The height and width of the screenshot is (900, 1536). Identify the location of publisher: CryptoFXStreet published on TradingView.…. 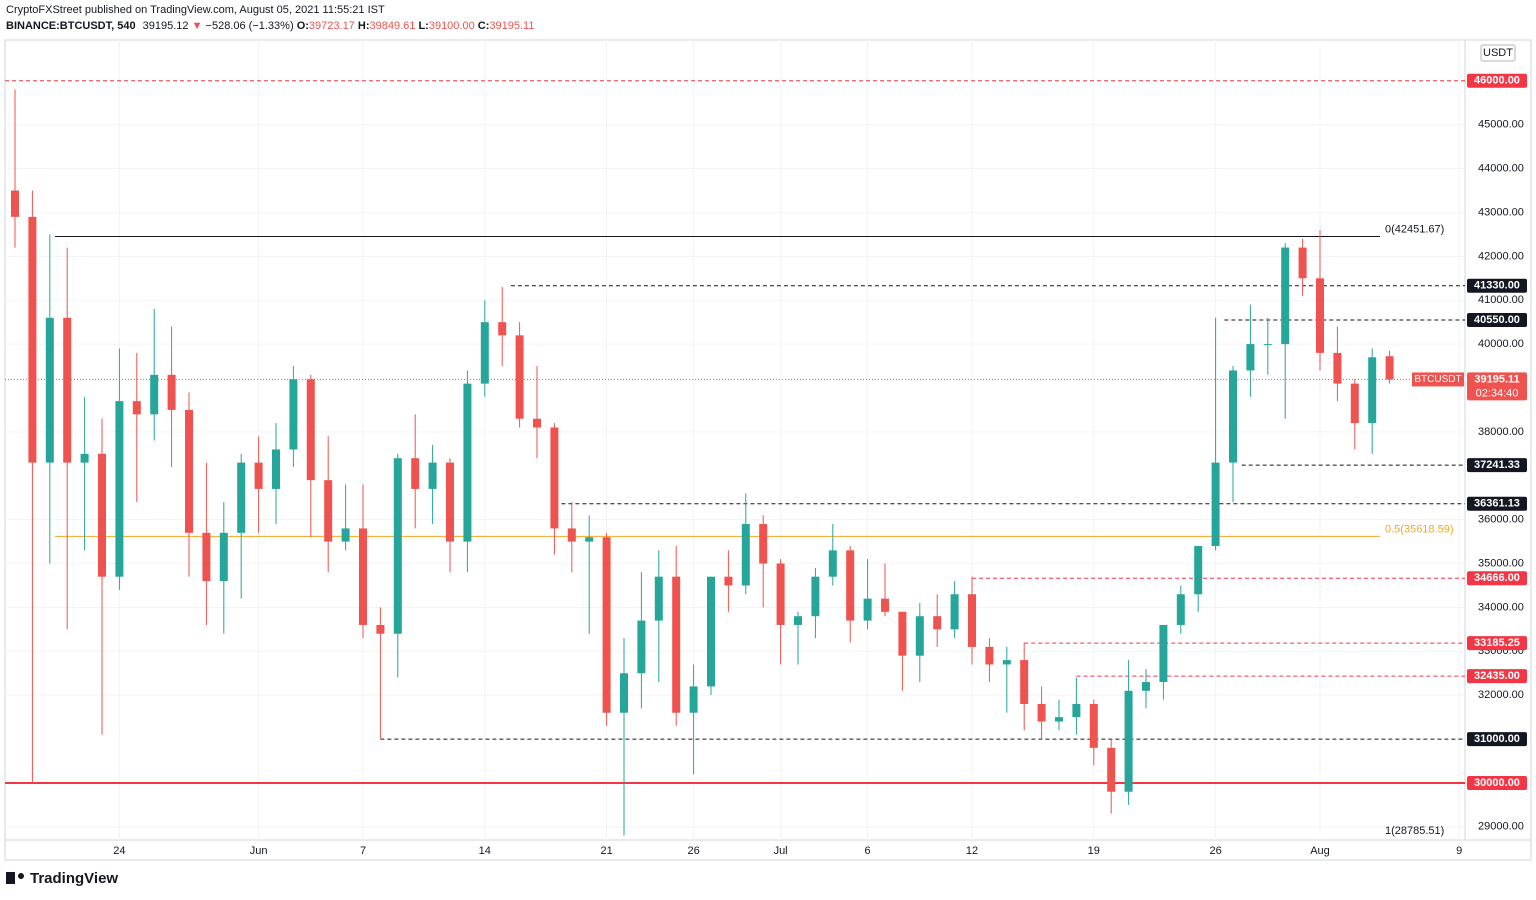
(195, 10).